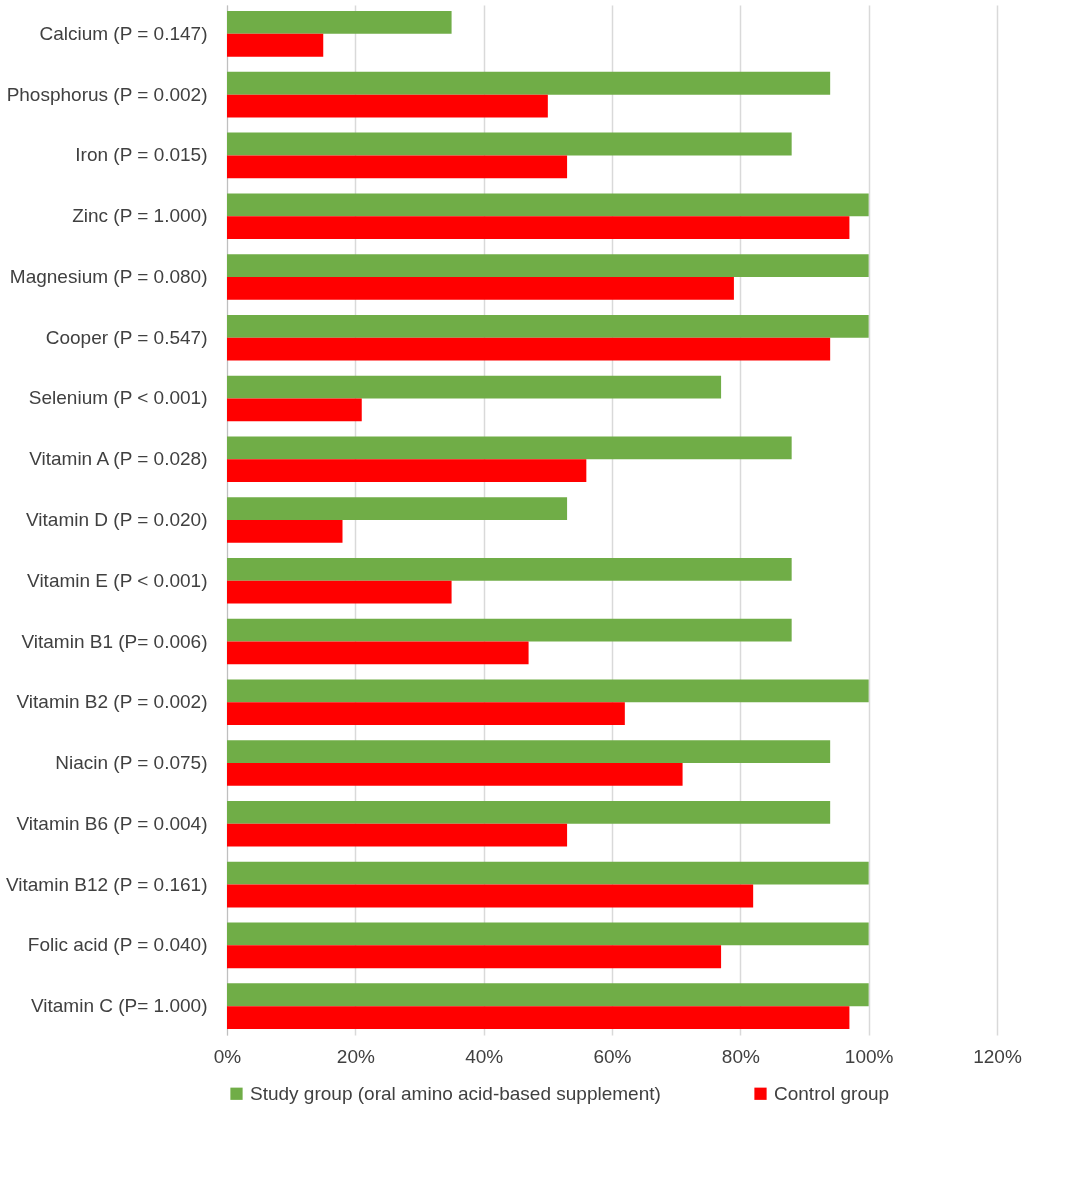  Describe the element at coordinates (997, 1056) in the screenshot. I see `x-tick-label: 120%` at that location.